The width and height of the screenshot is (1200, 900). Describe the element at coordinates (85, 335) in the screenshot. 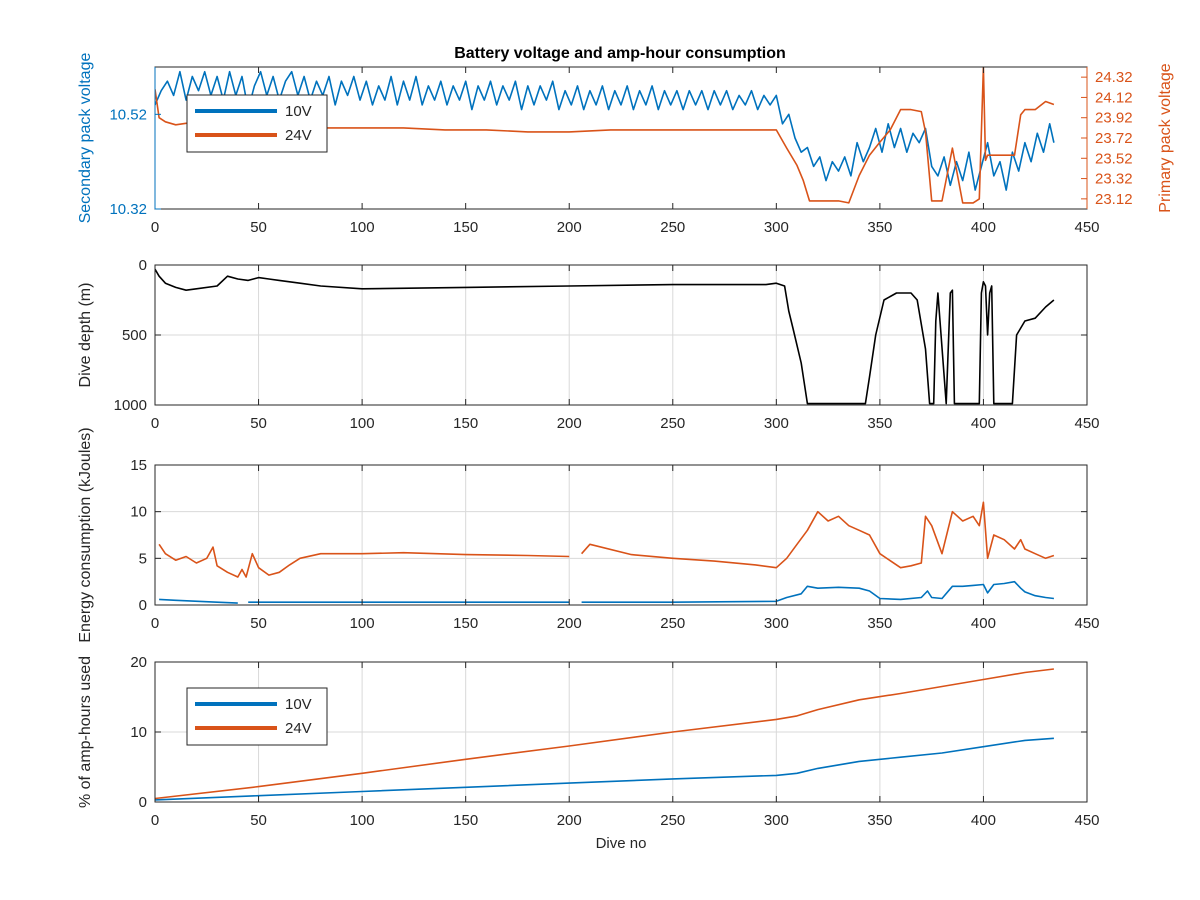

I see `y-axis-label: Dive depth (m)` at that location.